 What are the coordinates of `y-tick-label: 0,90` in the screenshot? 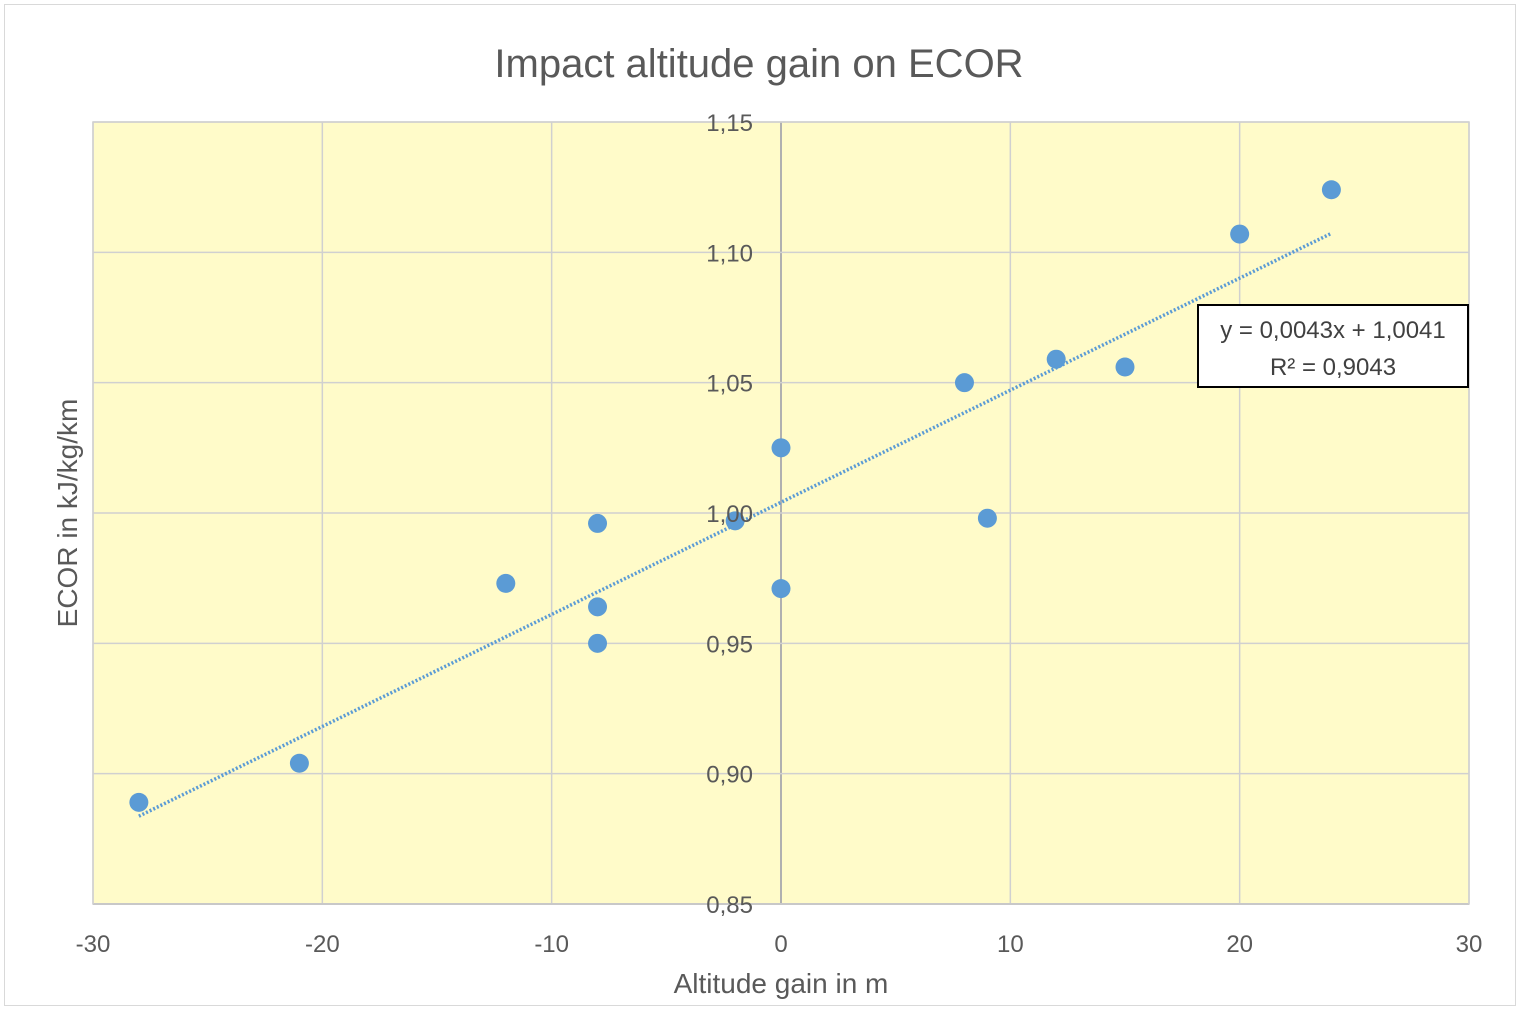 It's located at (729, 775).